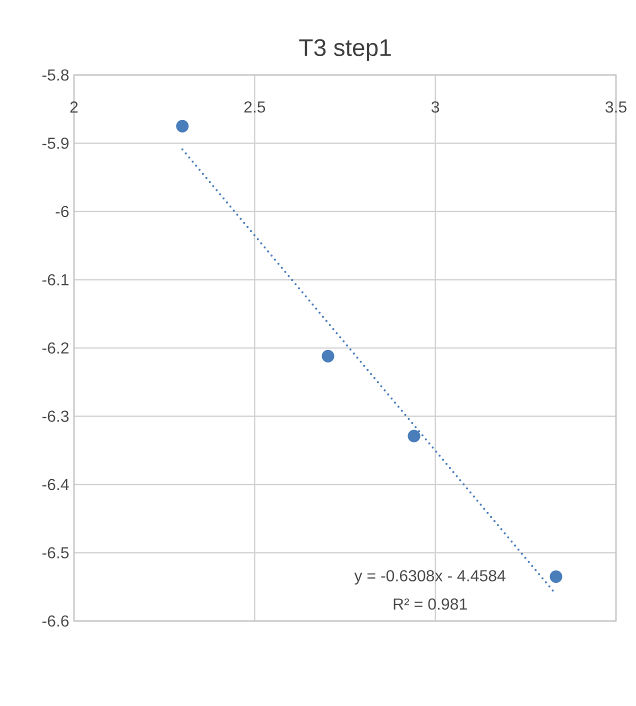  Describe the element at coordinates (55, 280) in the screenshot. I see `y-tick-label: -6.1` at that location.